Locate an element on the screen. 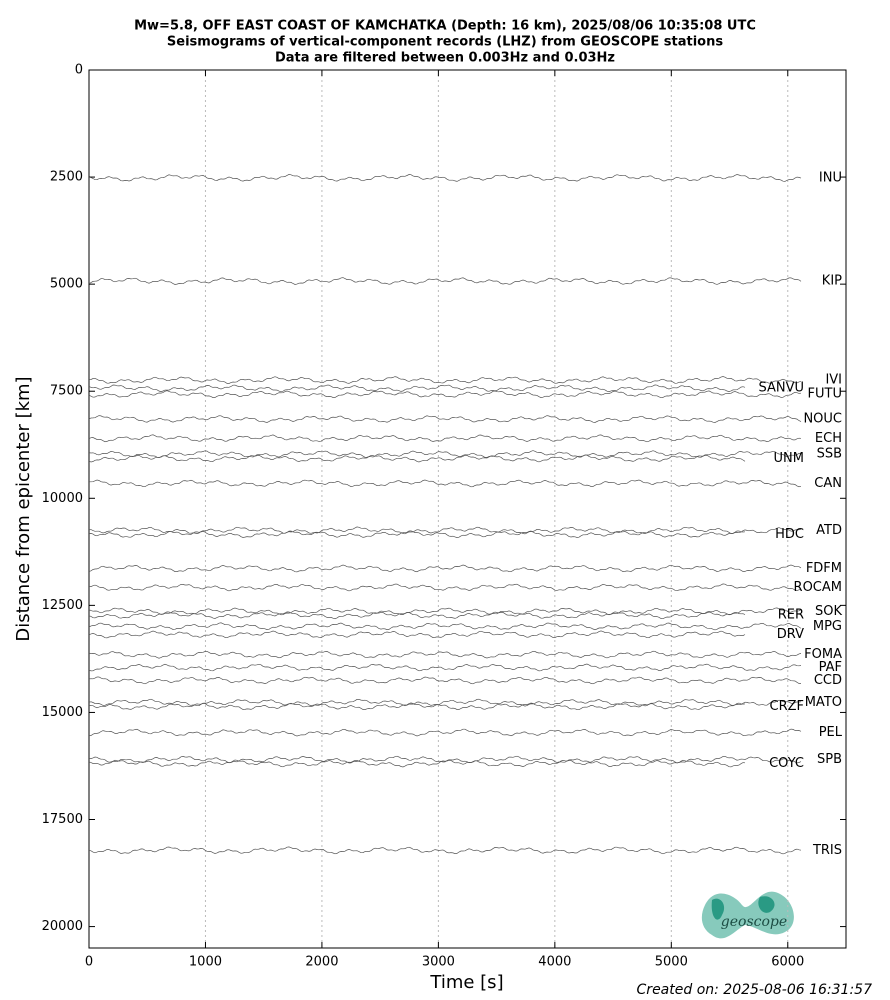 This screenshot has width=890, height=1000. x-tick-label: 1000 is located at coordinates (205, 962).